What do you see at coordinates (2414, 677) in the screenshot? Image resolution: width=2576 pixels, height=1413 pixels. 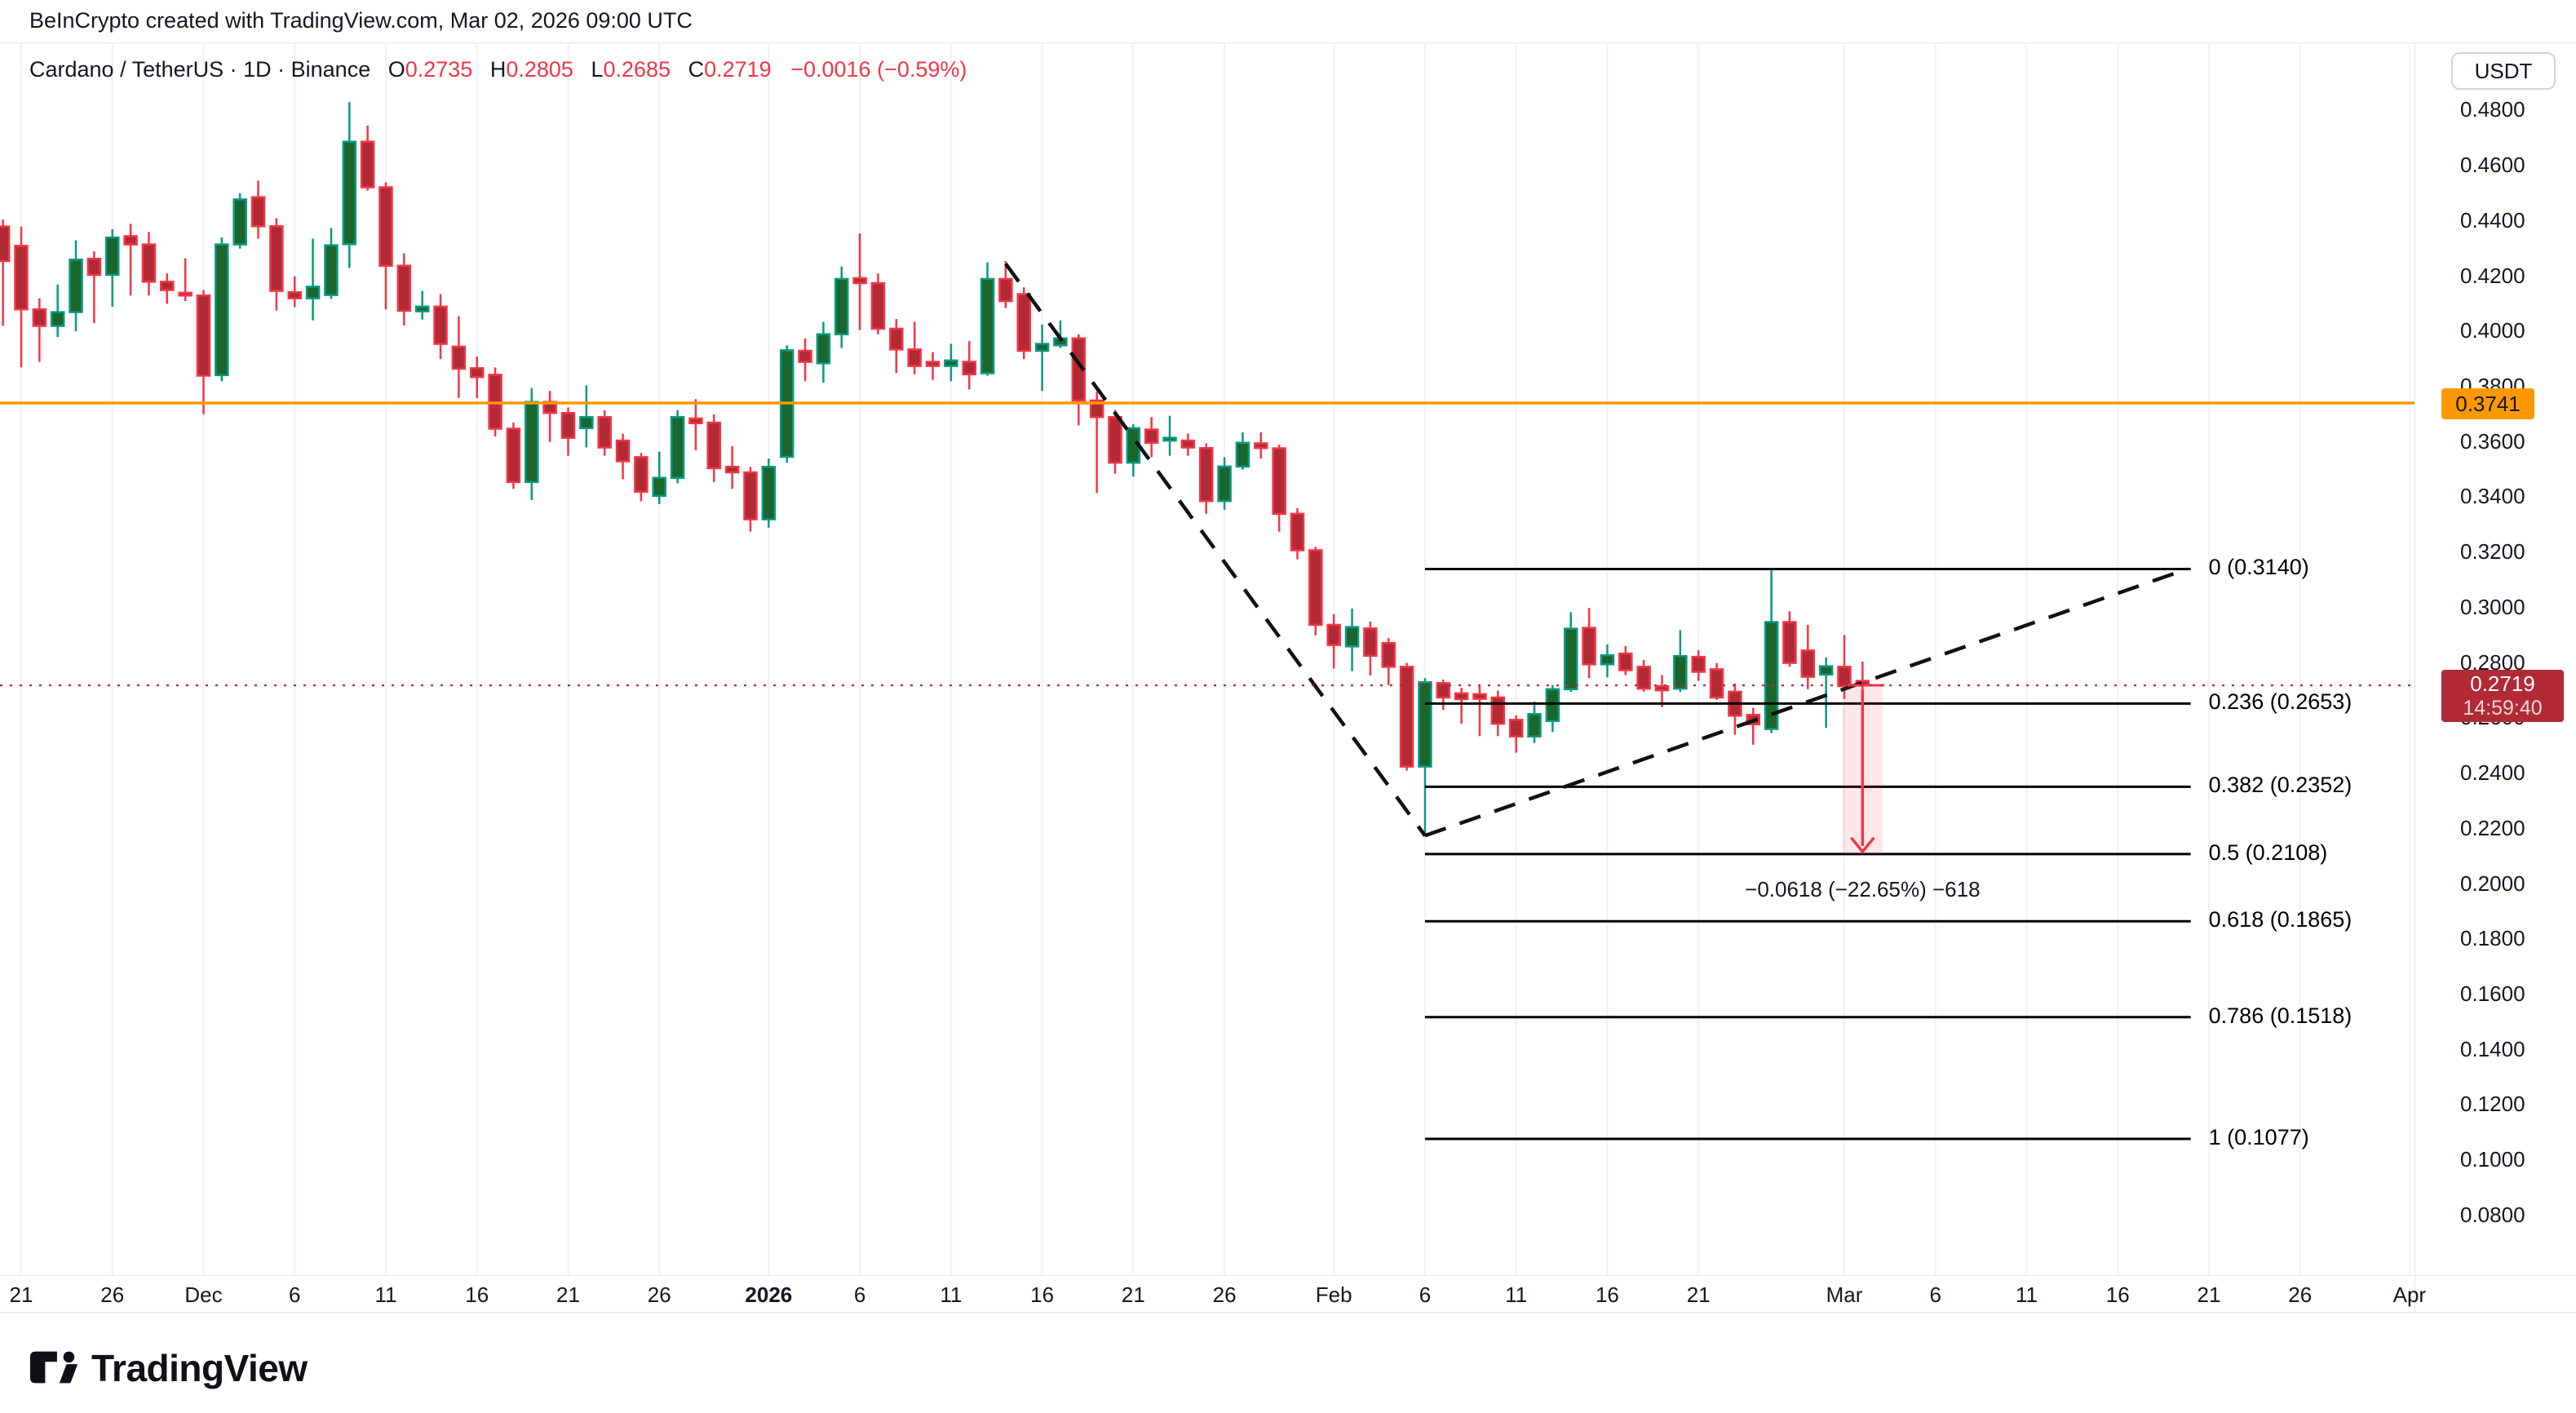 I see `price-axis-separator` at bounding box center [2414, 677].